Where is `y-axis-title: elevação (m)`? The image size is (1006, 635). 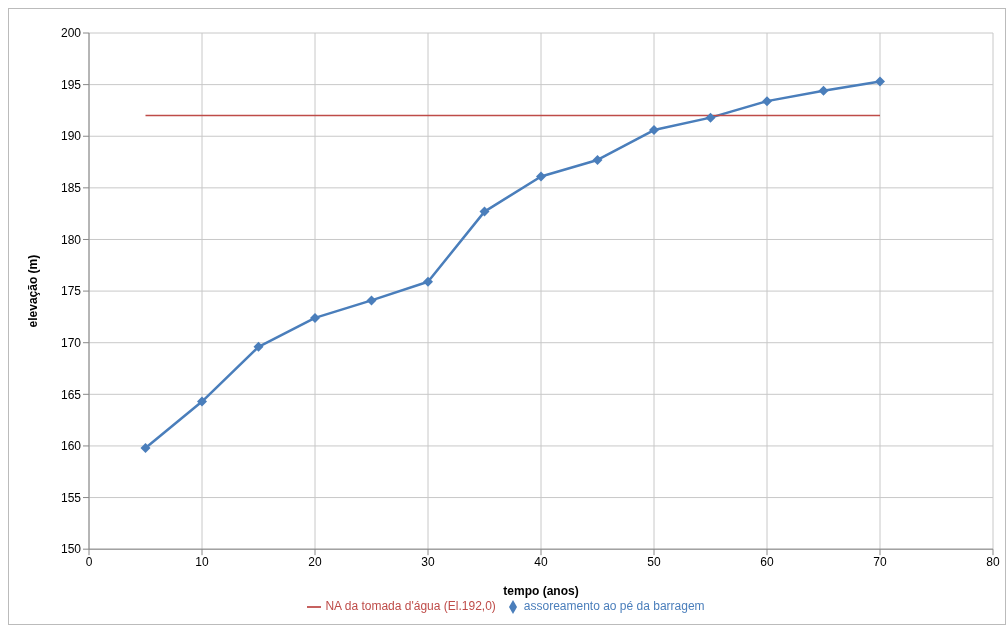 y-axis-title: elevação (m) is located at coordinates (33, 291).